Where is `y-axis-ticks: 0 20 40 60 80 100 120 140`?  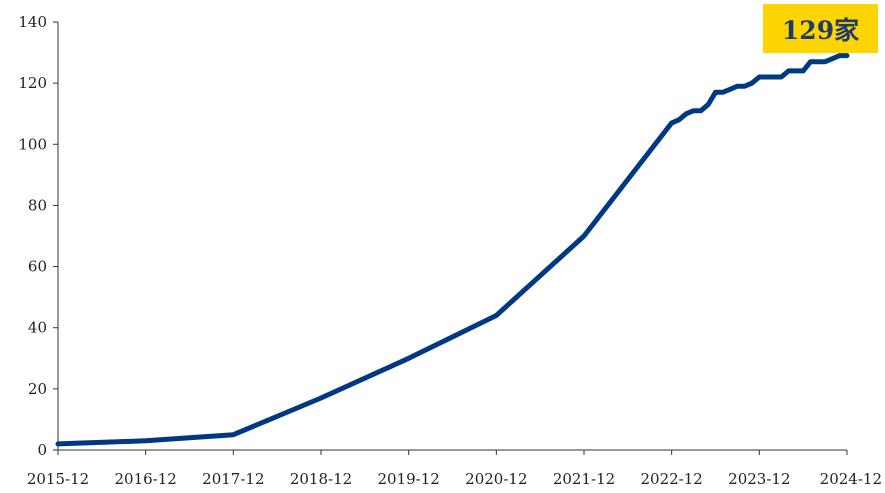
y-axis-ticks: 0 20 40 60 80 100 120 140 is located at coordinates (38, 236).